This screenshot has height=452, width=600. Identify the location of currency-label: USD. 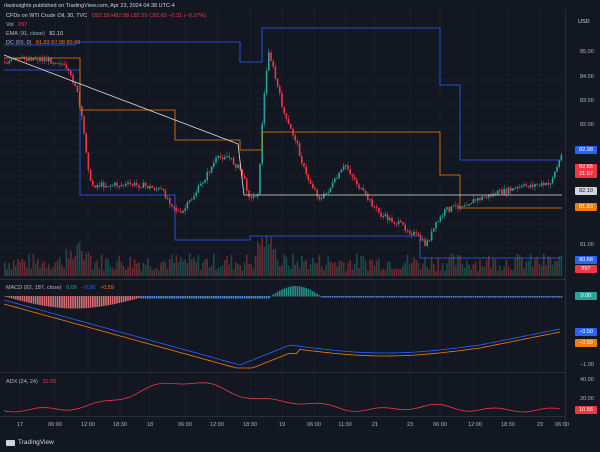
(584, 22).